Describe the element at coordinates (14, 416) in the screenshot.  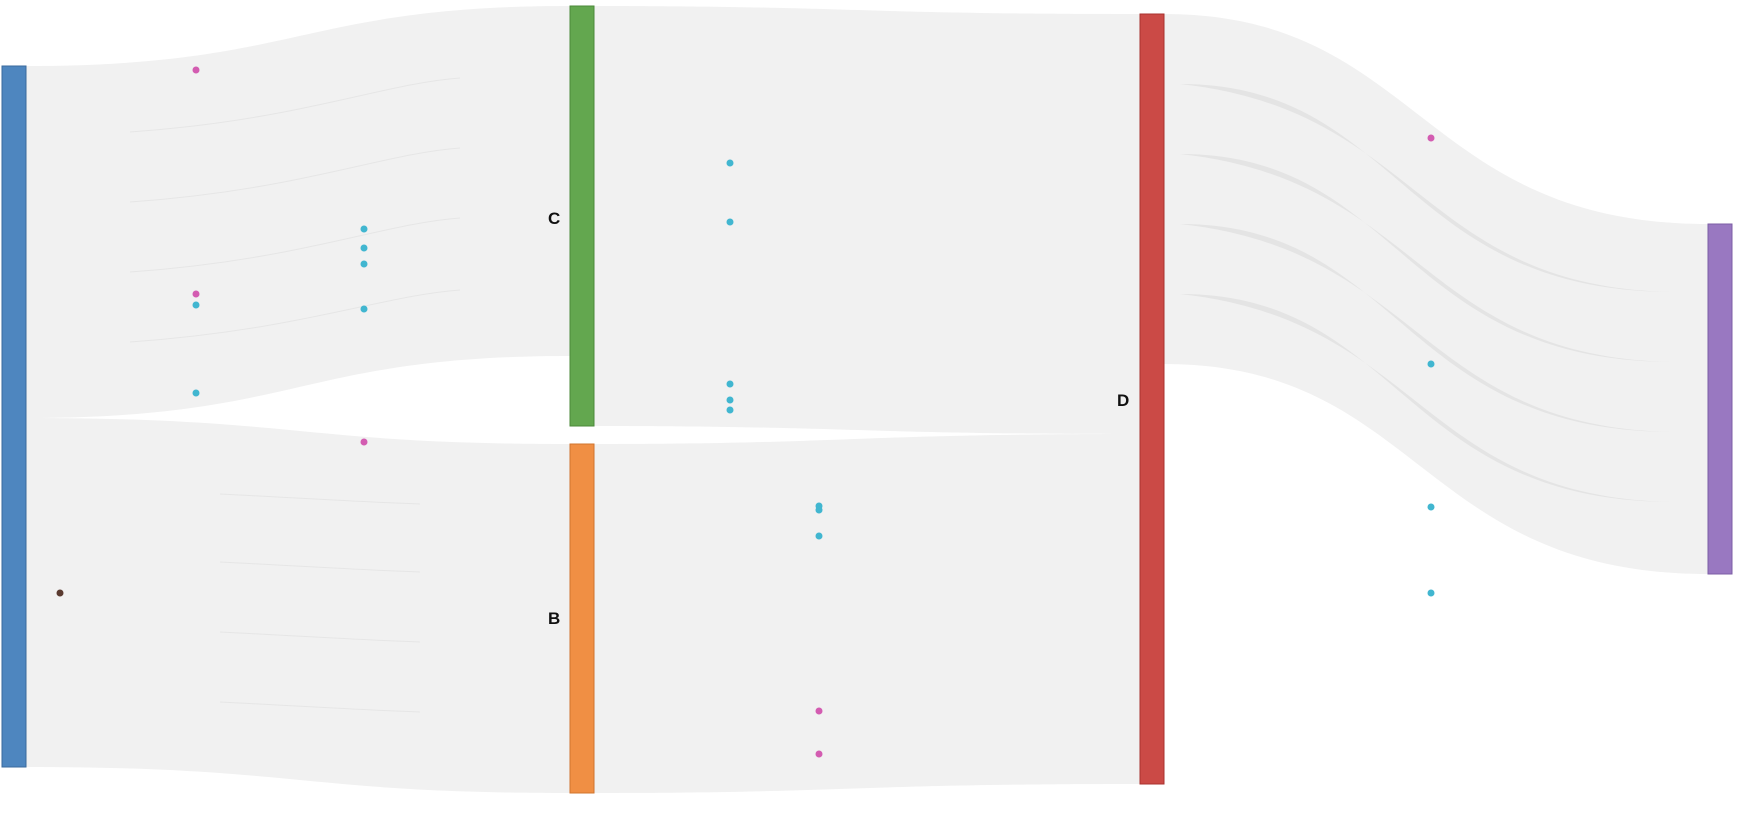
I see `node-a` at that location.